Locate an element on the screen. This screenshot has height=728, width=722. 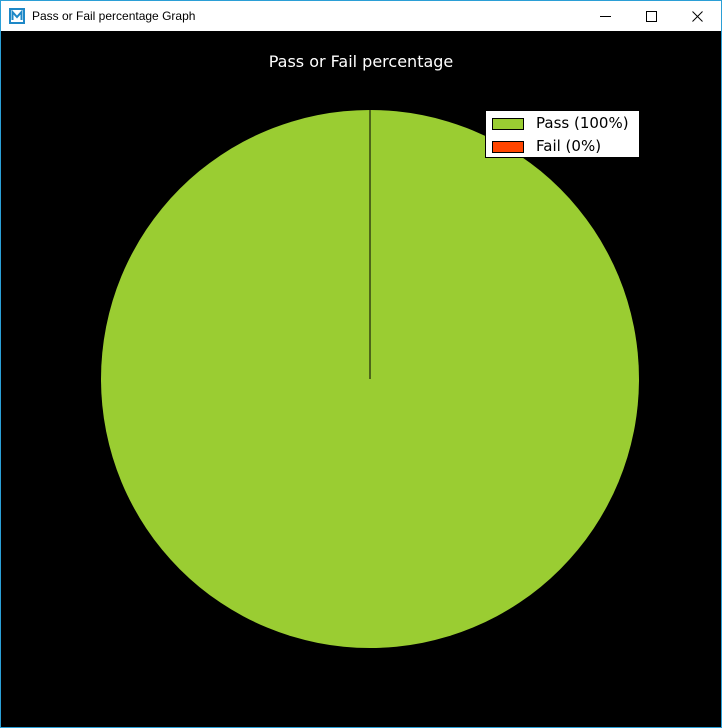
legend-label-pass: Pass (100%) is located at coordinates (582, 123).